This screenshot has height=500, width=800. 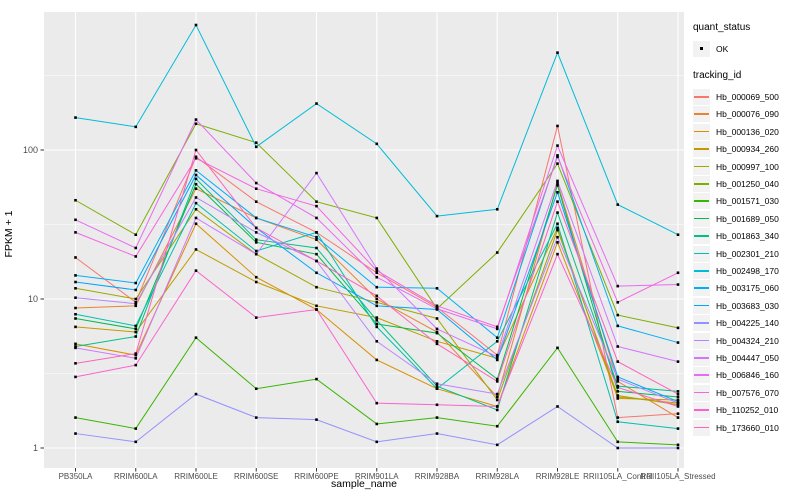 What do you see at coordinates (196, 476) in the screenshot?
I see `x-tick-label: RRIM600LE` at bounding box center [196, 476].